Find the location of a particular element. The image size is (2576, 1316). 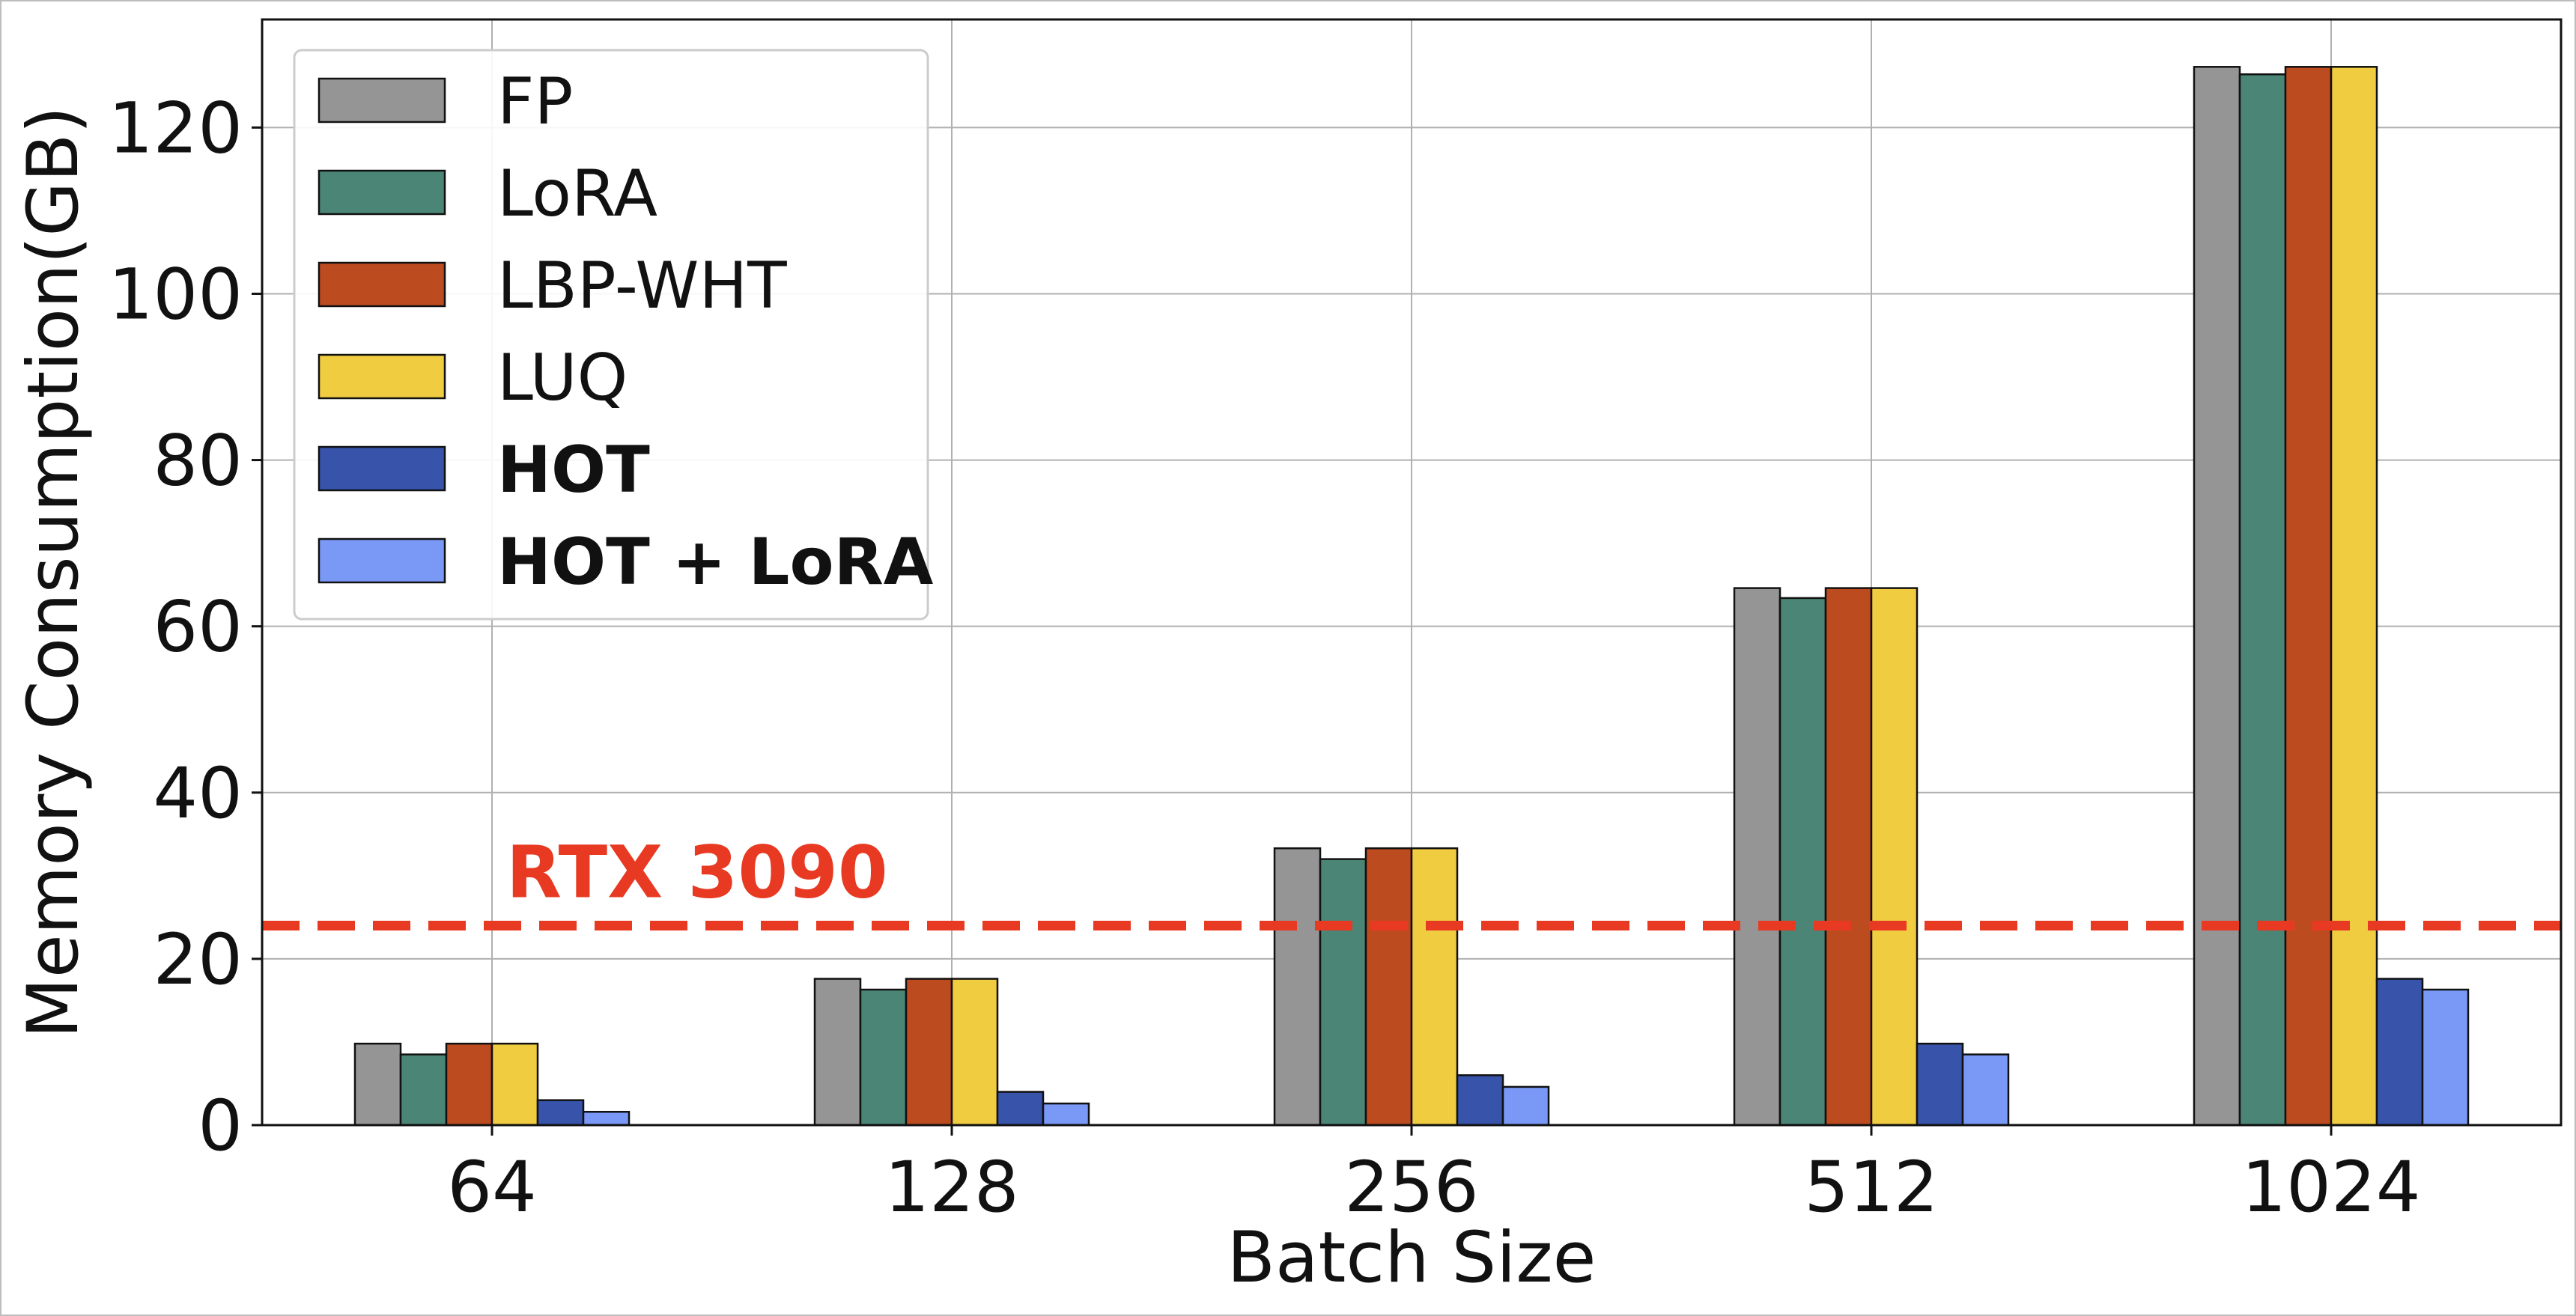

reference-line-label: RTX 3090 is located at coordinates (697, 872).